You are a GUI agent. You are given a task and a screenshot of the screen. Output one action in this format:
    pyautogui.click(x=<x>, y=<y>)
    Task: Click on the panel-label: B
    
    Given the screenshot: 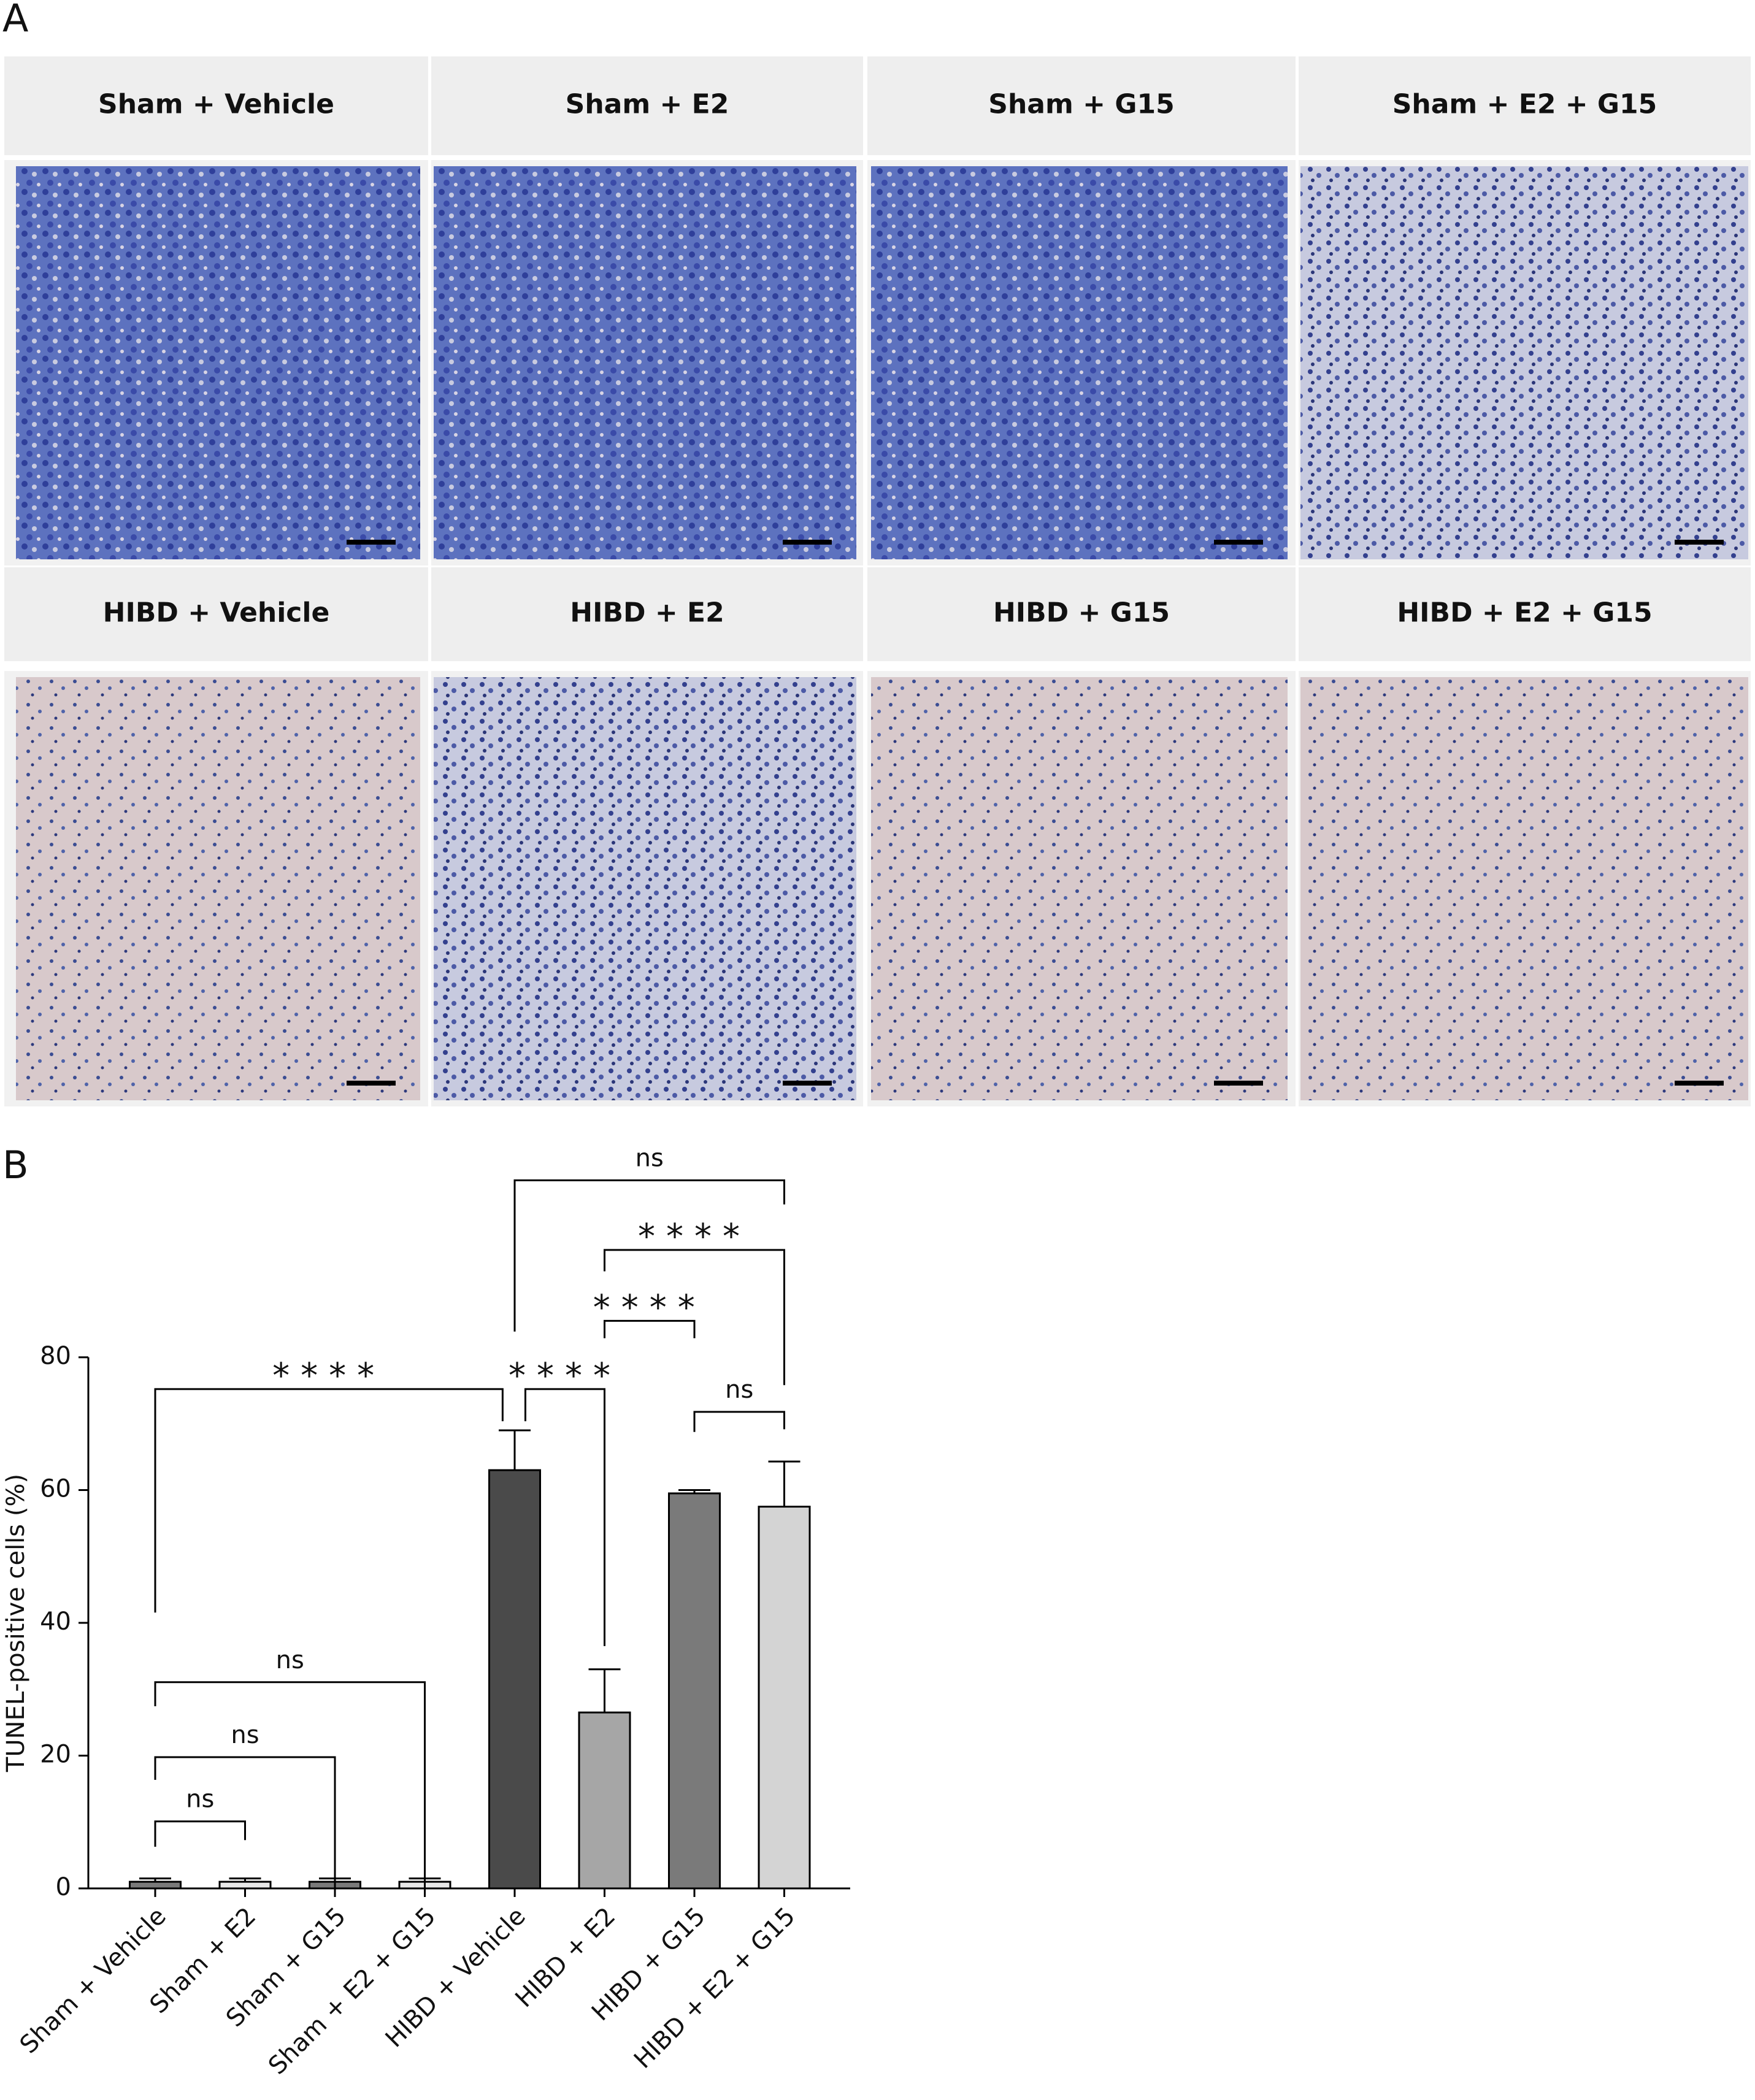 What is the action you would take?
    pyautogui.click(x=15, y=1165)
    